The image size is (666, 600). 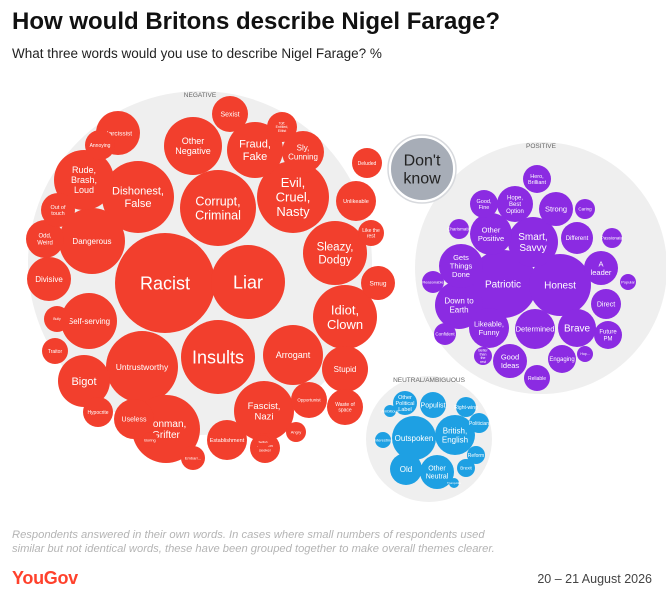 I want to click on bubble-label: Dishonest, False, so click(x=138, y=198).